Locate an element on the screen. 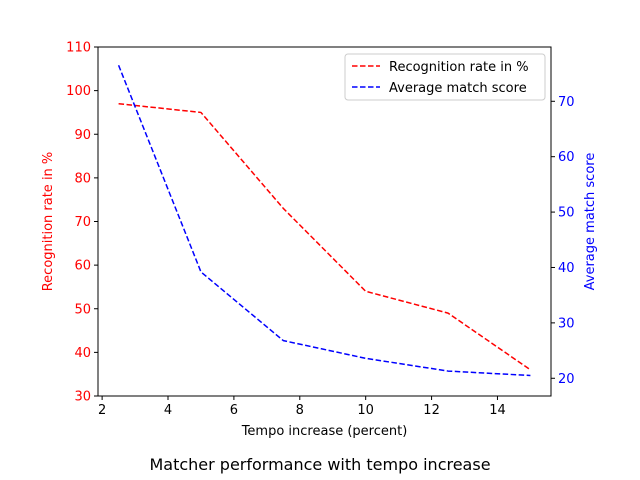  right-y-axis-title: Average match score is located at coordinates (590, 222).